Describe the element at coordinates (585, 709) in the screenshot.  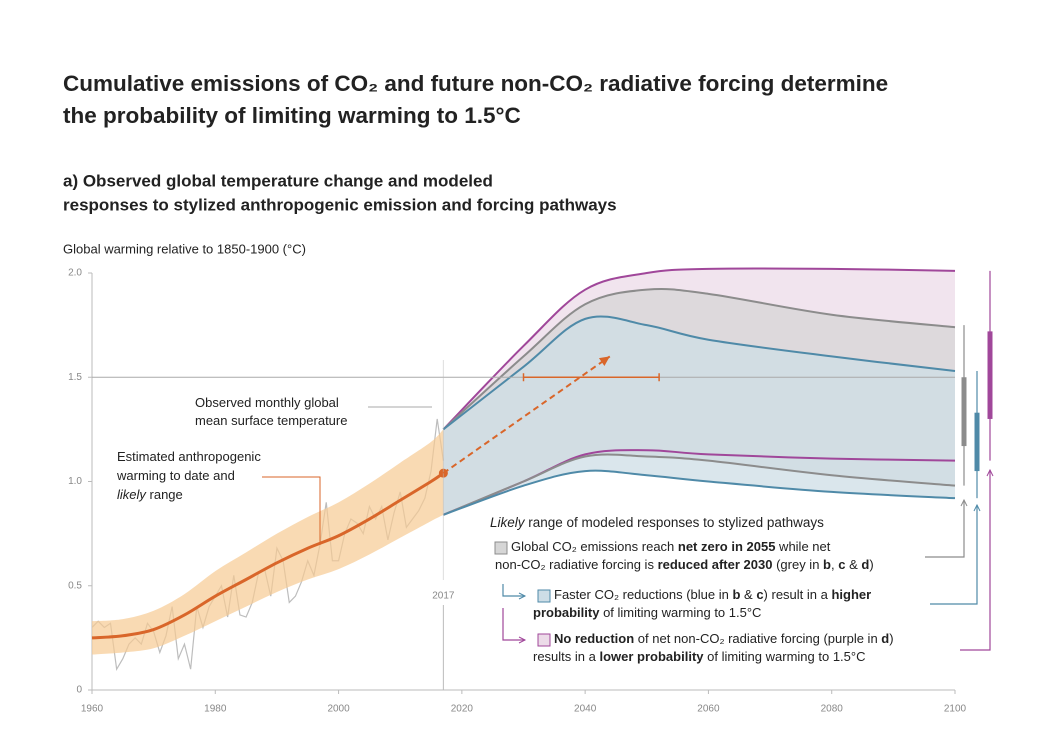
I see `x-tick-label: 2040` at that location.